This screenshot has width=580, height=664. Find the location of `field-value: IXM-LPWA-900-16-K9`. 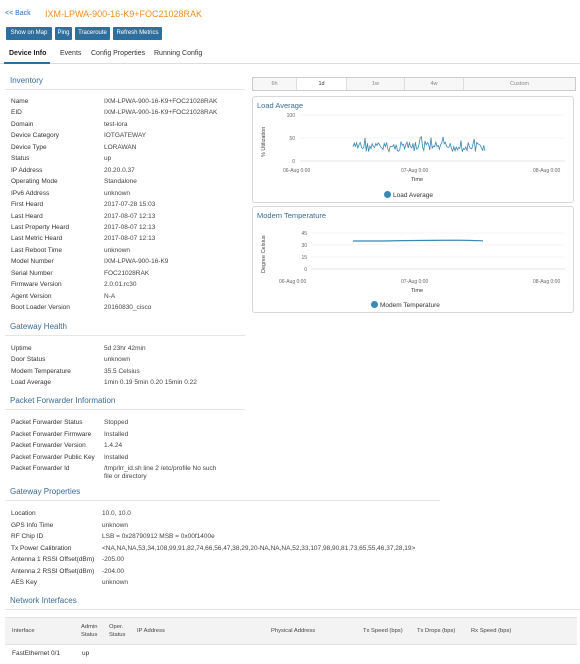

field-value: IXM-LPWA-900-16-K9 is located at coordinates (136, 262).